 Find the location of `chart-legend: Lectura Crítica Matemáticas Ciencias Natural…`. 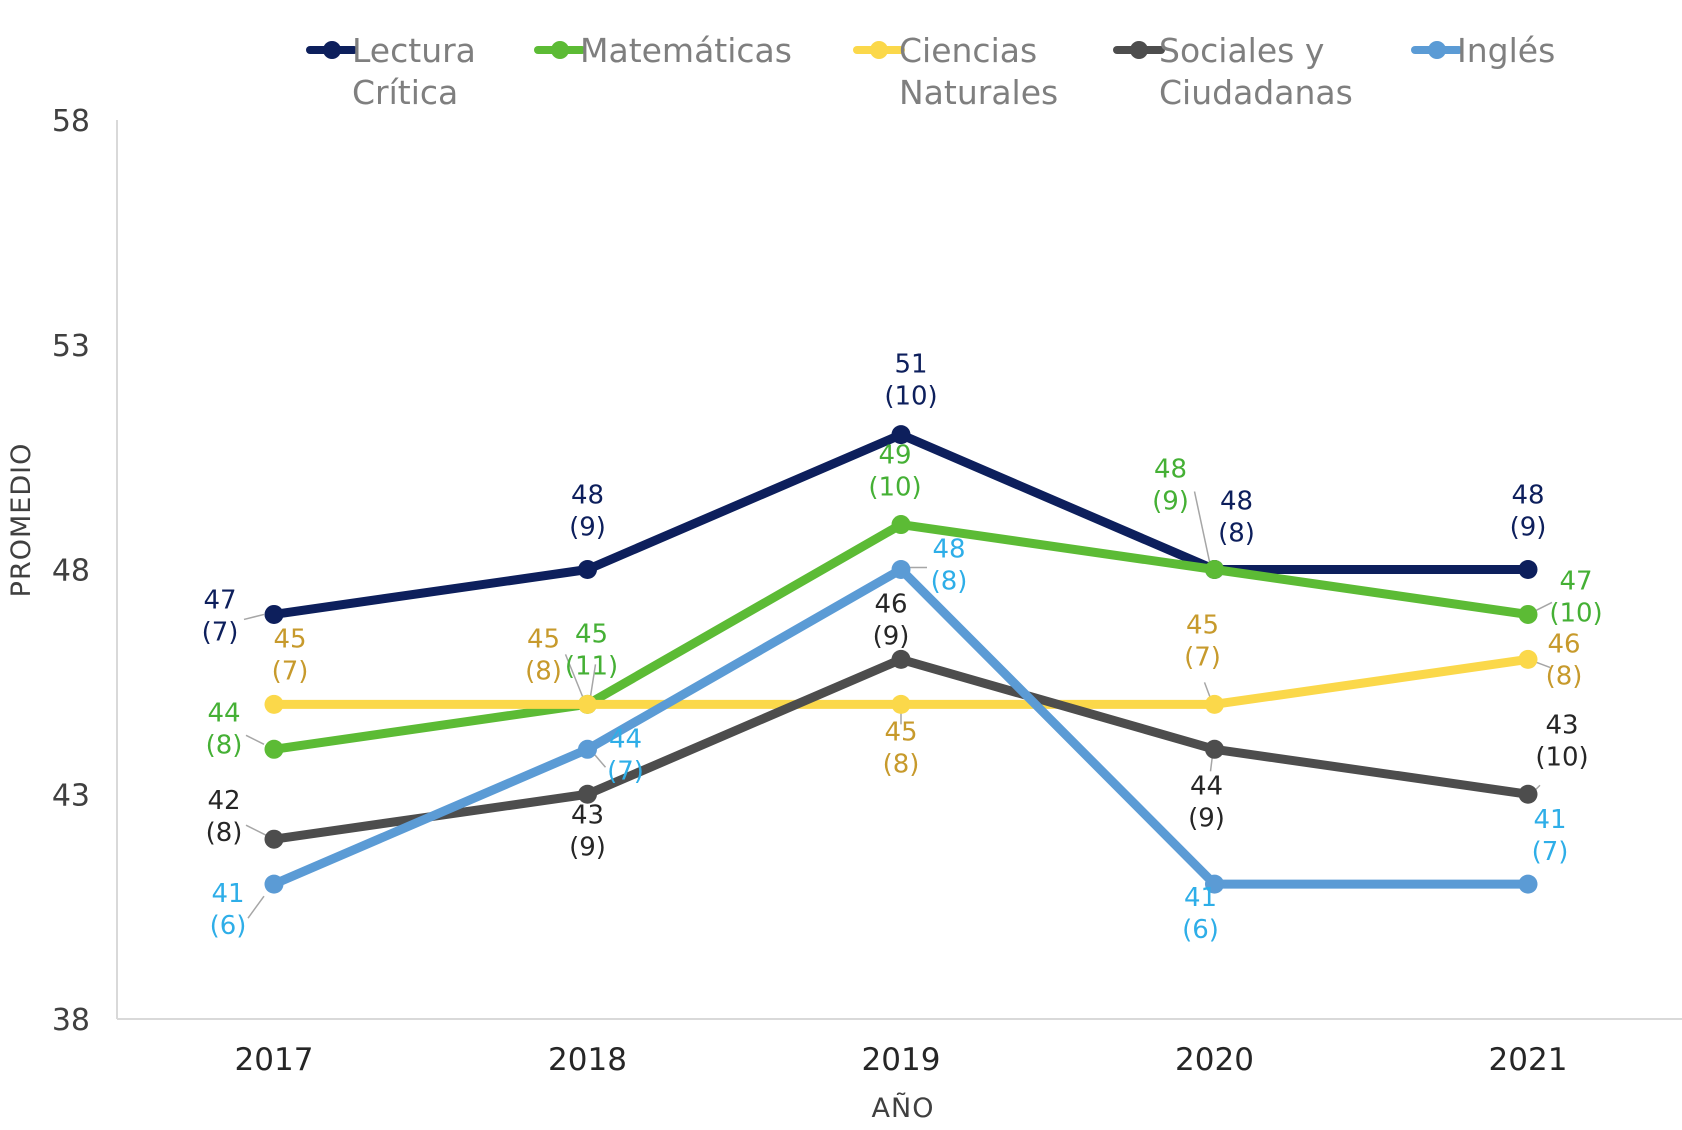

chart-legend: Lectura Crítica Matemáticas Ciencias Natural… is located at coordinates (930, 71).